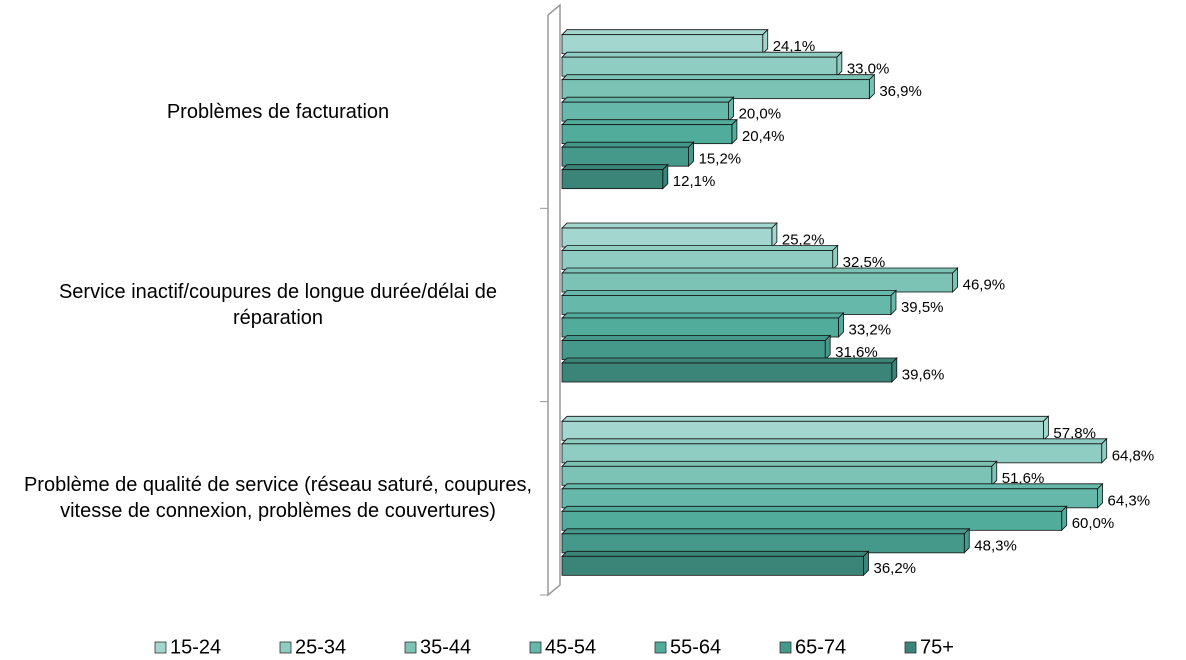 This screenshot has width=1186, height=660. What do you see at coordinates (445, 647) in the screenshot?
I see `legend-label: 35-44` at bounding box center [445, 647].